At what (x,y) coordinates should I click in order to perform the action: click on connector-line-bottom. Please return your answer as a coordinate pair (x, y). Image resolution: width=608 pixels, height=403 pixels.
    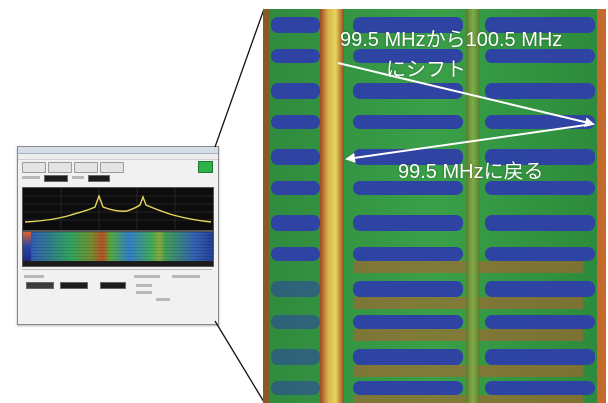
    Looking at the image, I should click on (239, 361).